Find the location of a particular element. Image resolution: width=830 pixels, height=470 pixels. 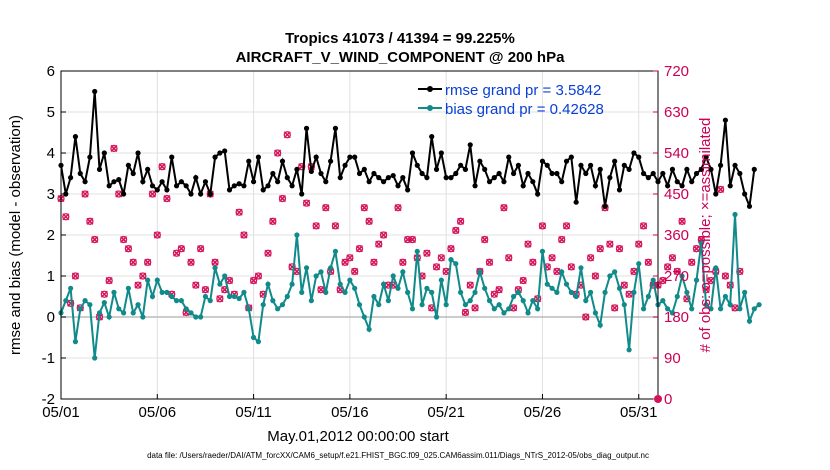

y-right-zero-dot is located at coordinates (658, 399).